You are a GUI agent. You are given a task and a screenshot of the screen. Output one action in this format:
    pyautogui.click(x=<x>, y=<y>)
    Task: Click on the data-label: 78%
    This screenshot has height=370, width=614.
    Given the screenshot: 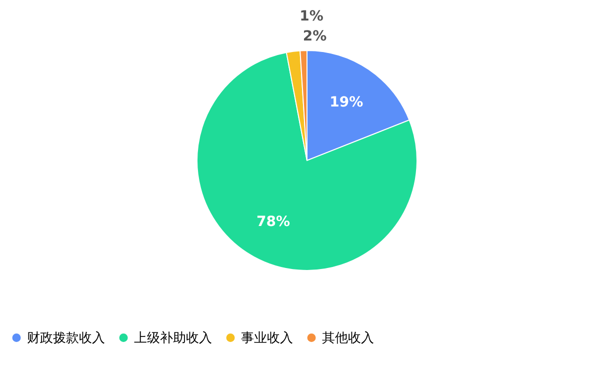 What is the action you would take?
    pyautogui.click(x=273, y=222)
    